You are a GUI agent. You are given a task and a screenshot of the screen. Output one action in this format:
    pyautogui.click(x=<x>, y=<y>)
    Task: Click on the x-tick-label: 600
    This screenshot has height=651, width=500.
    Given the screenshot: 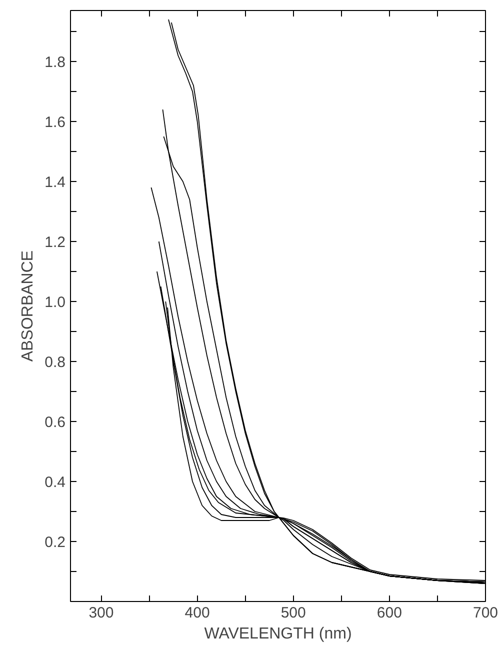 What is the action you would take?
    pyautogui.click(x=389, y=613)
    